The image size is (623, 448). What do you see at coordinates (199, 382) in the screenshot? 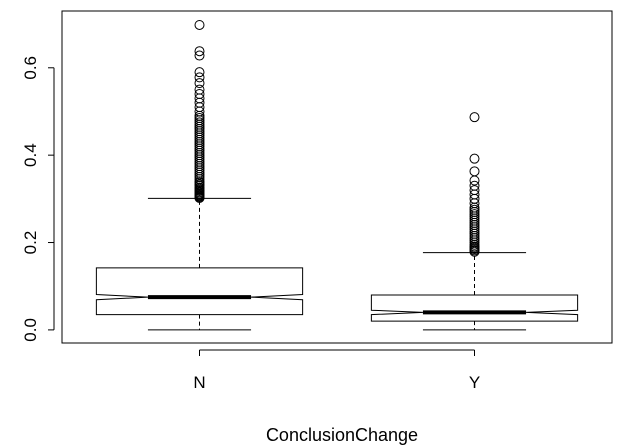
I see `x-tick-label: N` at bounding box center [199, 382].